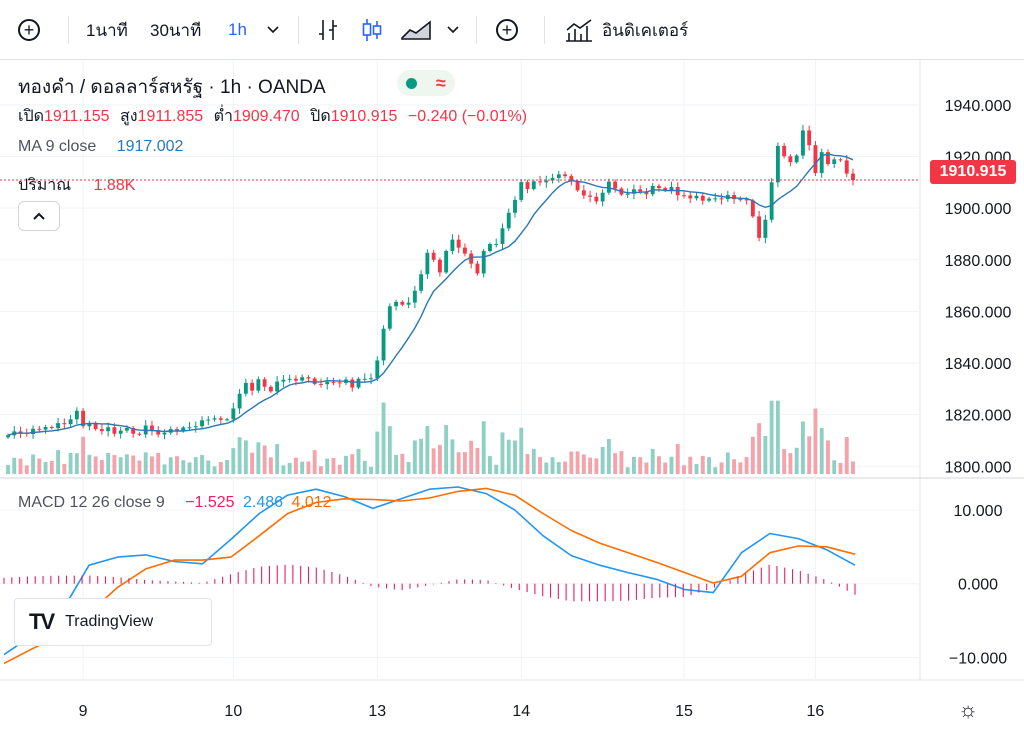 This screenshot has height=730, width=1024. I want to click on settings-button: ☼, so click(968, 710).